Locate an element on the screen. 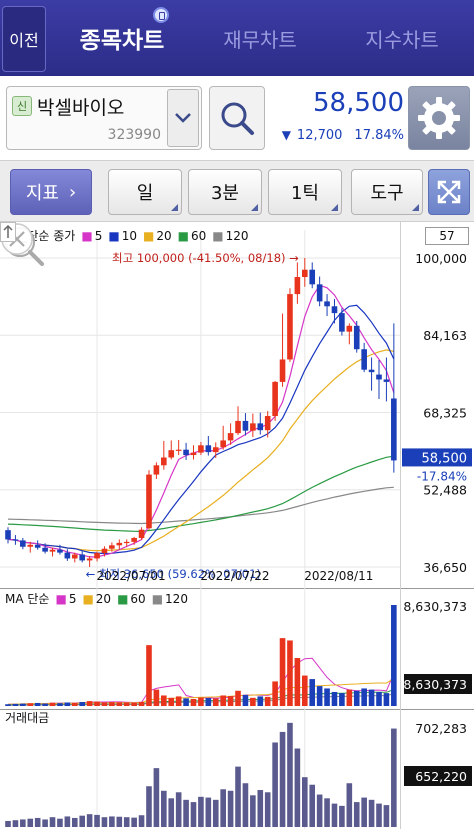 Image resolution: width=474 pixels, height=829 pixels. ma-60-line is located at coordinates (200, 494).